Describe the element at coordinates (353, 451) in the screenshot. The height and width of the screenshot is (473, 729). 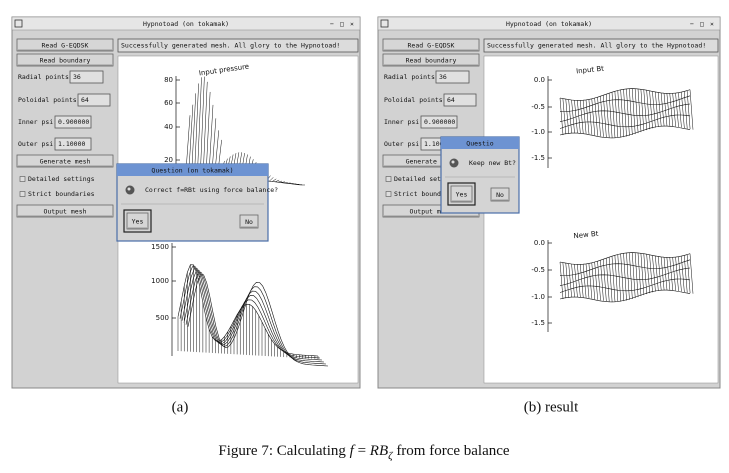
I see `caption-math: f` at that location.